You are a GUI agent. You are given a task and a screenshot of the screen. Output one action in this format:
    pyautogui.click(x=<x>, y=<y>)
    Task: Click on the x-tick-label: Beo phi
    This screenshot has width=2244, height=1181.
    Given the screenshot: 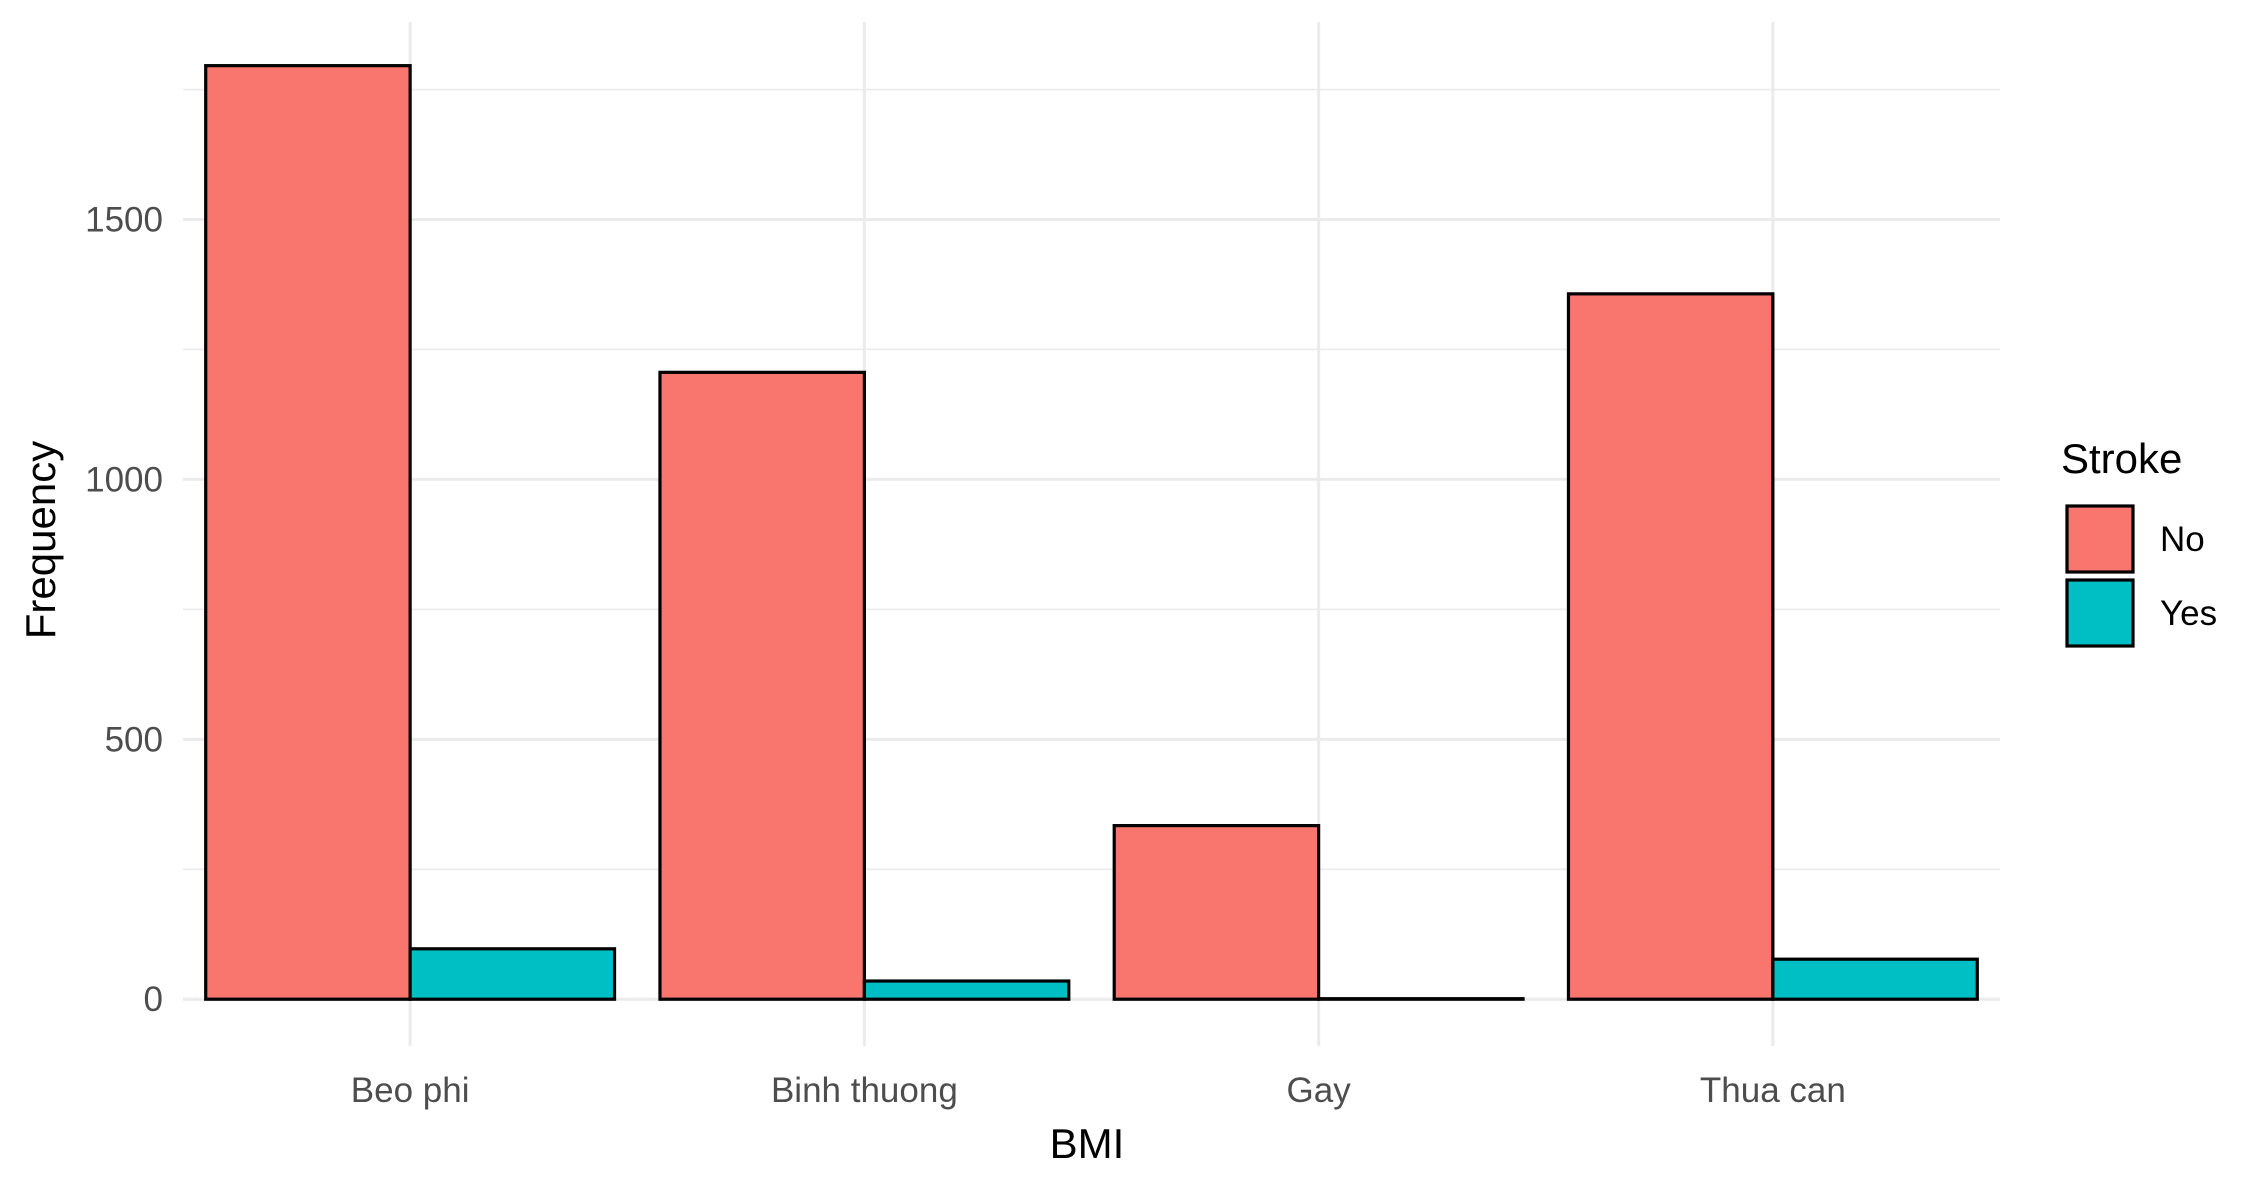 What is the action you would take?
    pyautogui.click(x=410, y=1090)
    